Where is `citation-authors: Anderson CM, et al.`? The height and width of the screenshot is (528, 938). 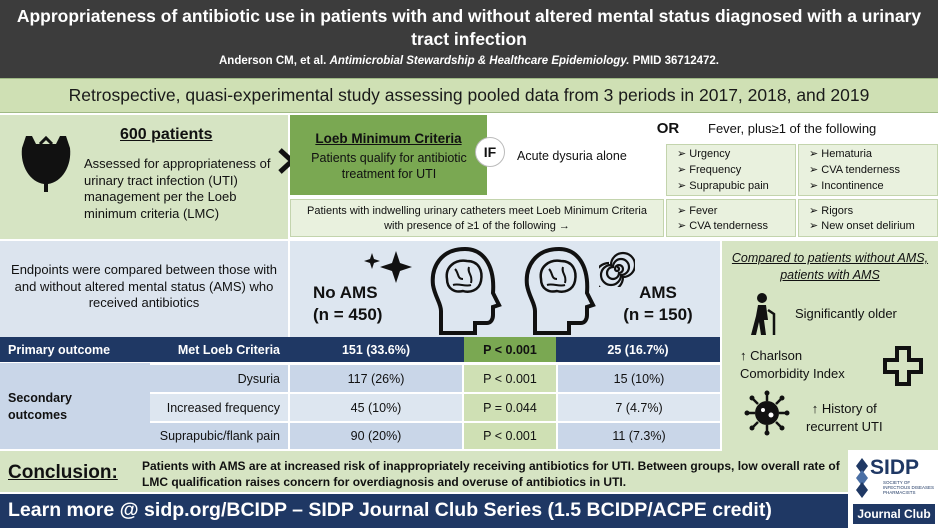 citation-authors: Anderson CM, et al. is located at coordinates (273, 61).